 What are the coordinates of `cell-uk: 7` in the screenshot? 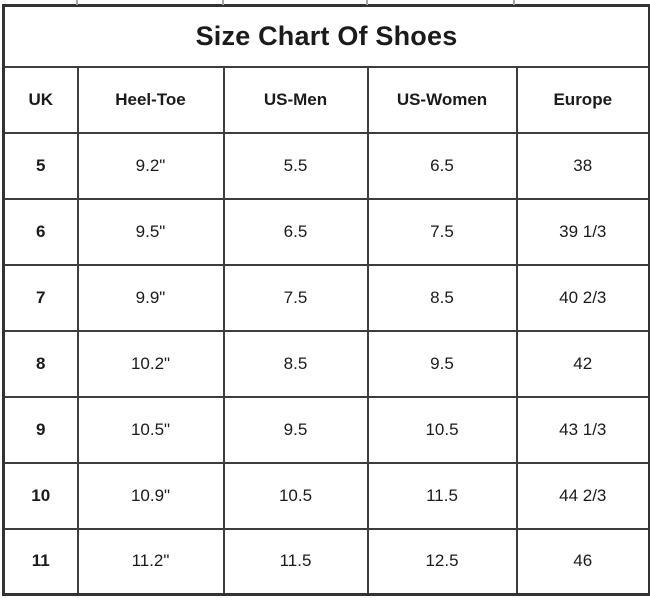 It's located at (40, 297).